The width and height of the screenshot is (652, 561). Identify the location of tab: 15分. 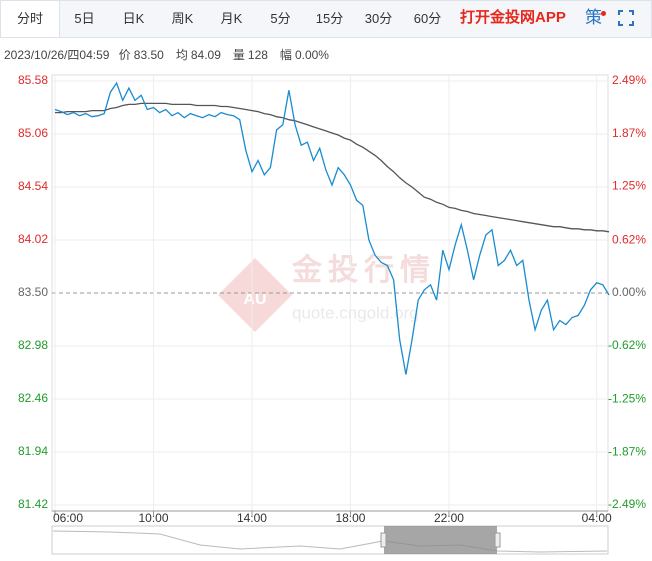
(329, 18).